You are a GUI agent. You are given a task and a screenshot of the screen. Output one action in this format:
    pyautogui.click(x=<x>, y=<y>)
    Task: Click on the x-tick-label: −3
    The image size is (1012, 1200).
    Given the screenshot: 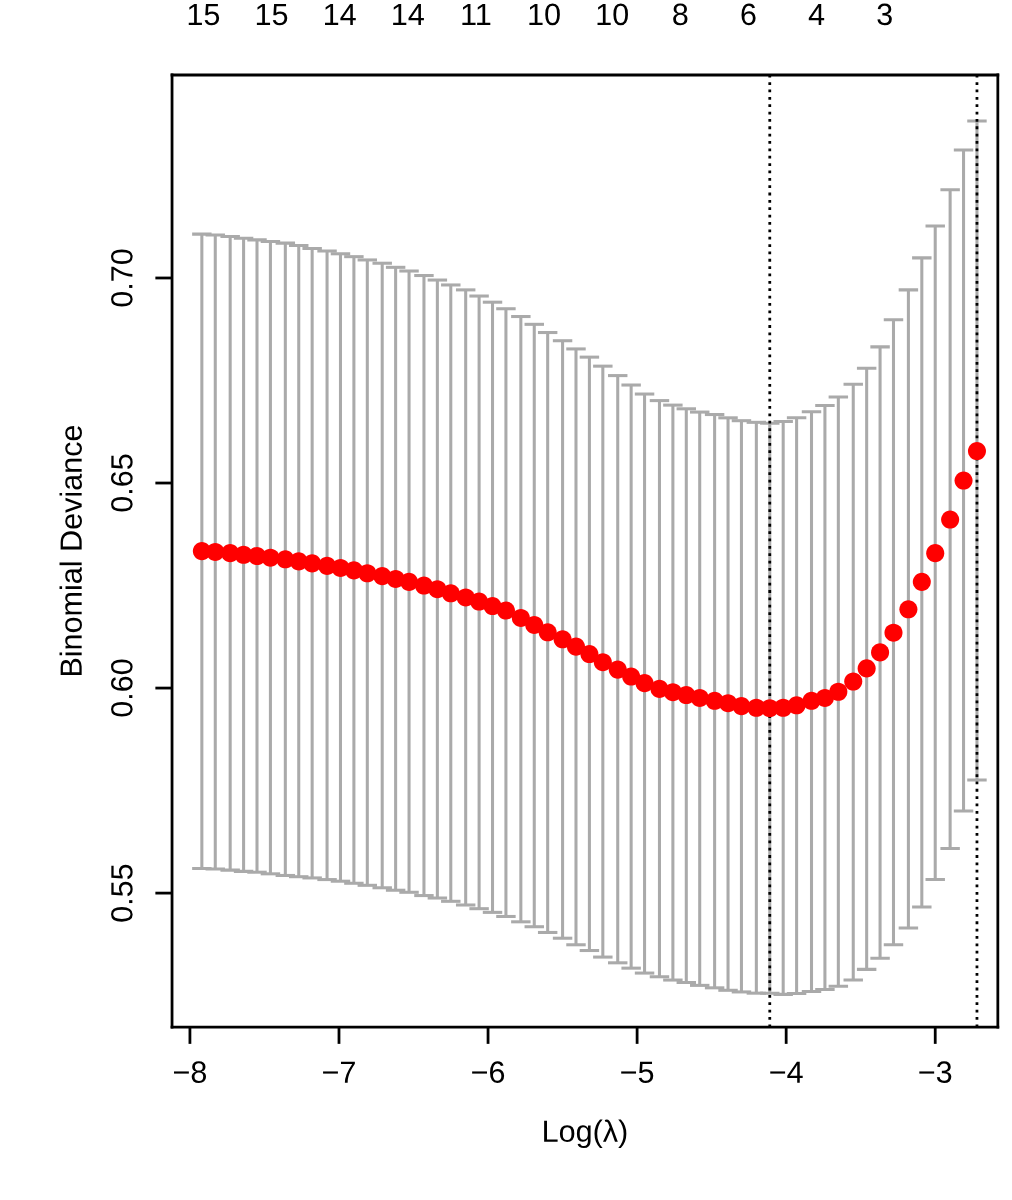 What is the action you would take?
    pyautogui.click(x=935, y=1072)
    